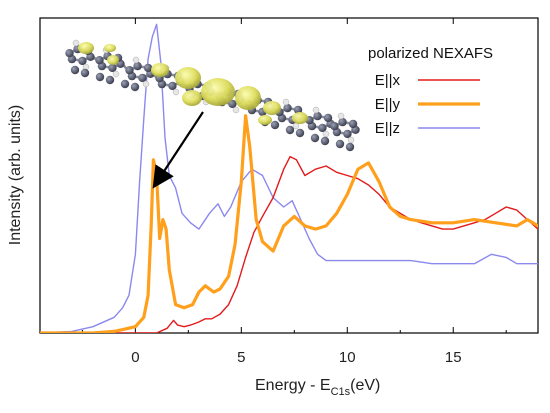 This screenshot has width=550, height=413. Describe the element at coordinates (341, 392) in the screenshot. I see `x-axis-label-sub: C1s` at that location.